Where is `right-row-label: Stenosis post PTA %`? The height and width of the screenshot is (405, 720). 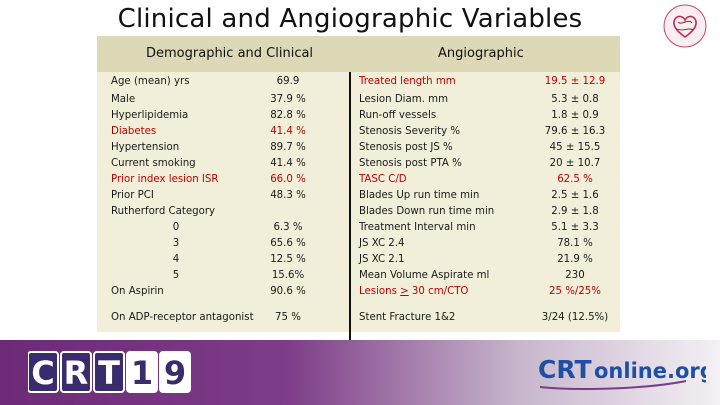
right-row-label: Stenosis post PTA % is located at coordinates (410, 163).